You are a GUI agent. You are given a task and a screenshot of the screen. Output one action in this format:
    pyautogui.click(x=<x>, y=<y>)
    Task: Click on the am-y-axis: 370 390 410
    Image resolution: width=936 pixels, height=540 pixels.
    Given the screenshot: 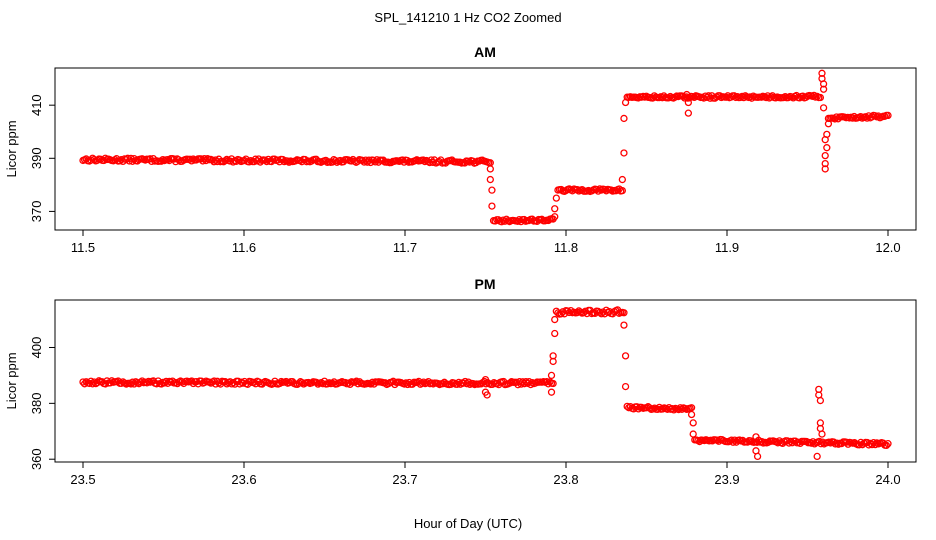 What is the action you would take?
    pyautogui.click(x=42, y=158)
    